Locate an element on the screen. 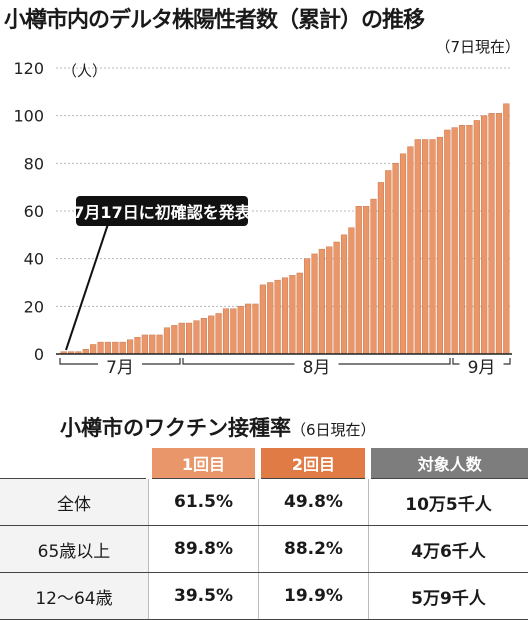  cell-first-dose: 61.5% is located at coordinates (203, 502).